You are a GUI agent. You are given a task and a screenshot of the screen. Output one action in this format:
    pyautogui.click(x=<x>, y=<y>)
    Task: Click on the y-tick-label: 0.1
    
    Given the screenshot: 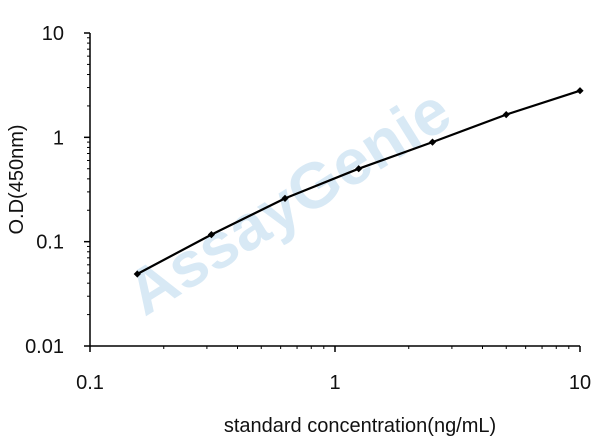 What is the action you would take?
    pyautogui.click(x=50, y=243)
    